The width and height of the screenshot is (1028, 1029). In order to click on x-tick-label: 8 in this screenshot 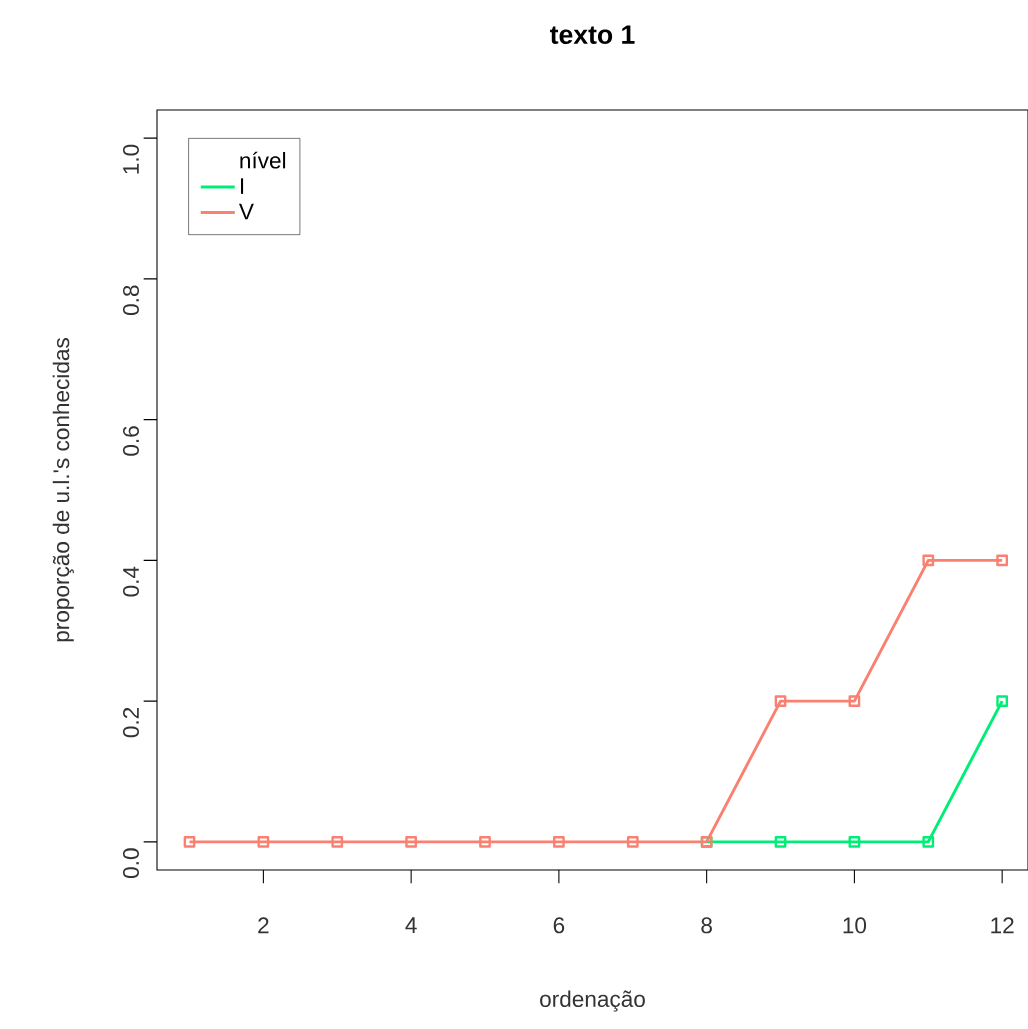, I will do `click(706, 925)`.